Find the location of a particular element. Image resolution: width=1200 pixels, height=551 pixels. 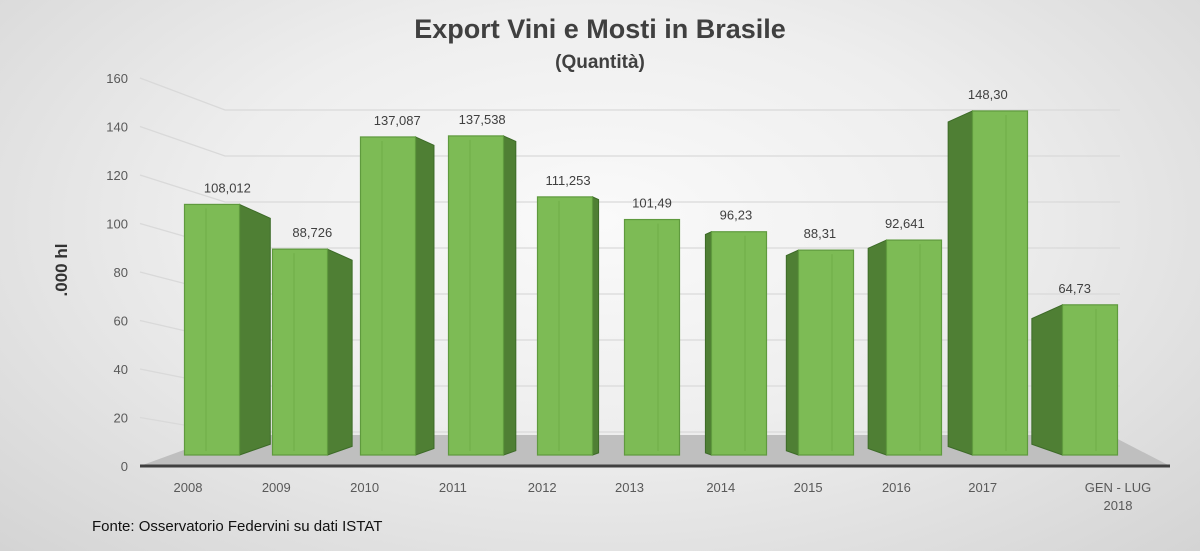

chart-title: Export Vini e Mosti in Brasile is located at coordinates (600, 29).